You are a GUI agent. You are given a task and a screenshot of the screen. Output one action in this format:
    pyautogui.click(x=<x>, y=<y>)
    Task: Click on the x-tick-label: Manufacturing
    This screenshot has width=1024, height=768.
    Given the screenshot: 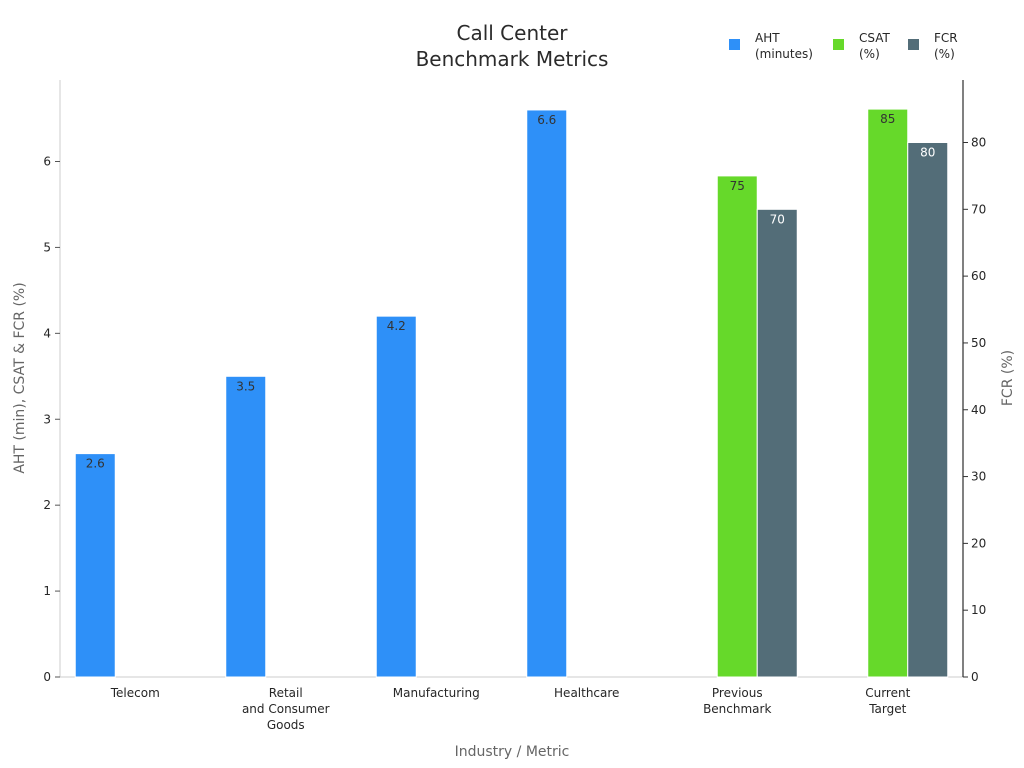 What is the action you would take?
    pyautogui.click(x=436, y=693)
    